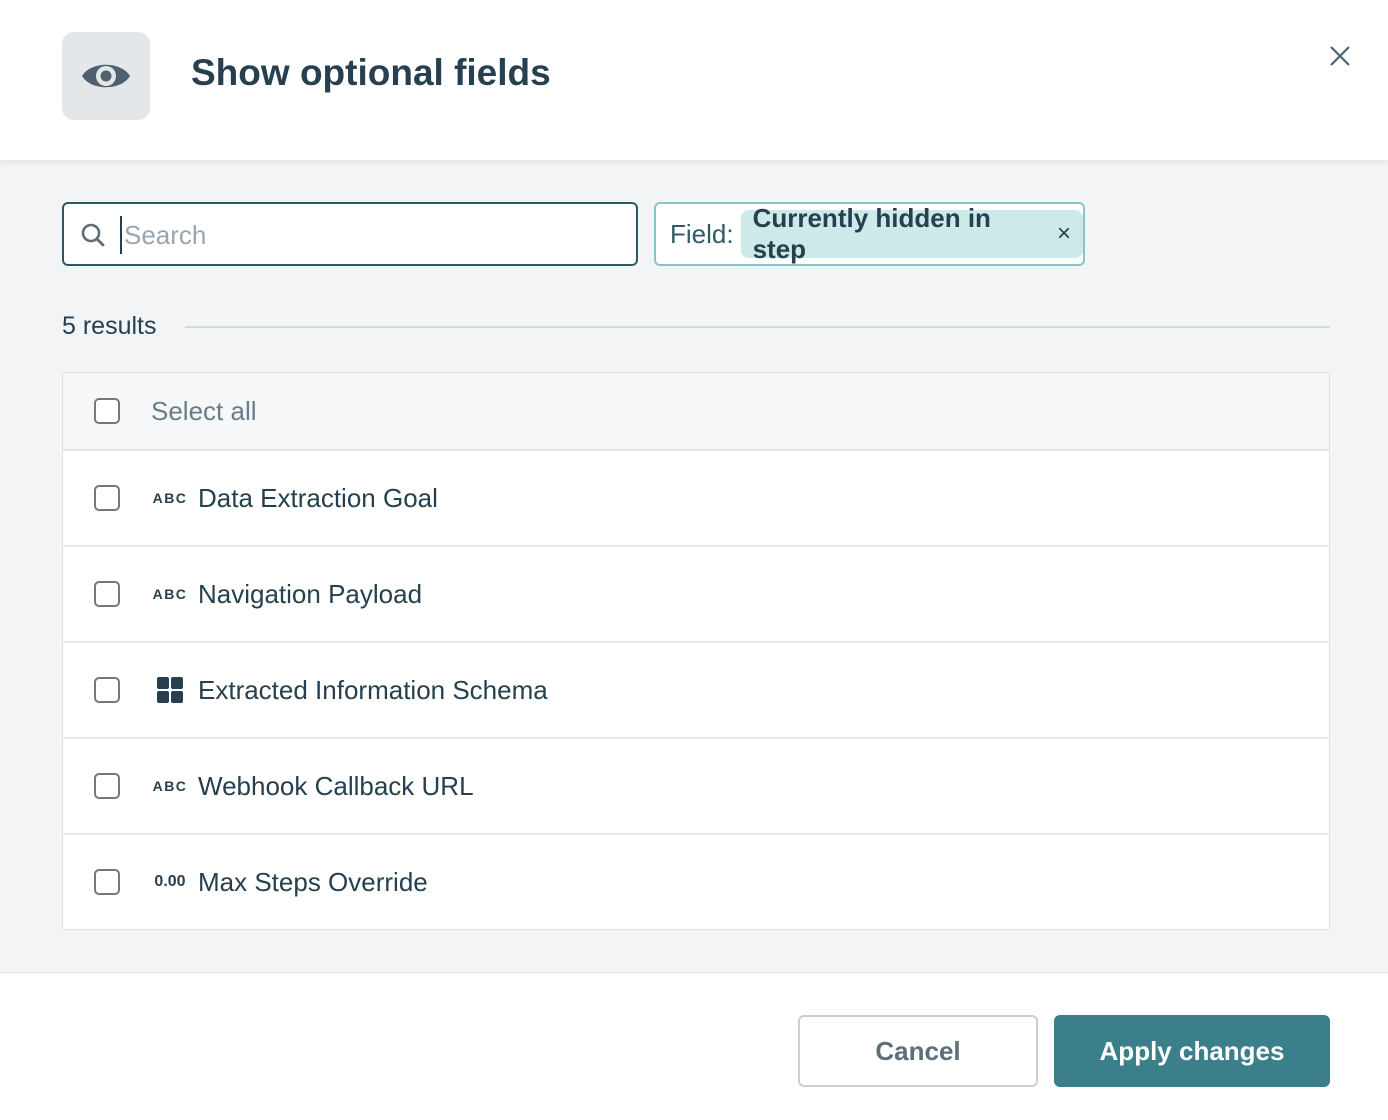  Describe the element at coordinates (336, 785) in the screenshot. I see `item-label: Webhook Callback URL` at that location.